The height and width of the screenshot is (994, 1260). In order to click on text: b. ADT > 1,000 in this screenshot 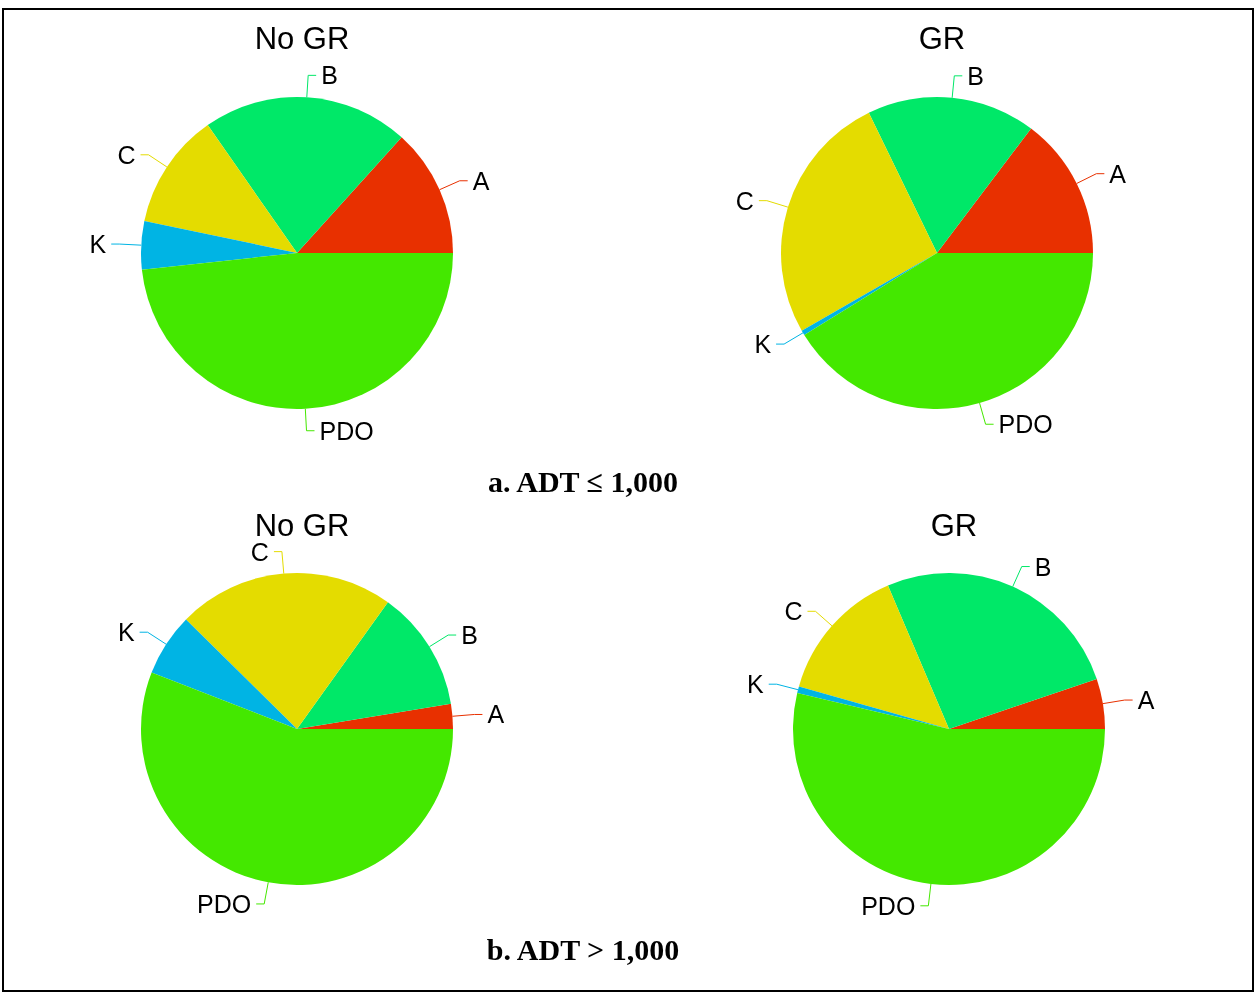, I will do `click(583, 950)`.